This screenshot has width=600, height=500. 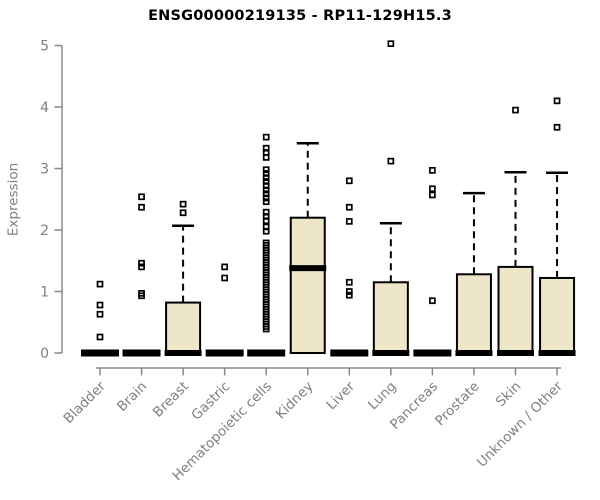 I want to click on y-tick-label: 0, so click(x=44, y=354).